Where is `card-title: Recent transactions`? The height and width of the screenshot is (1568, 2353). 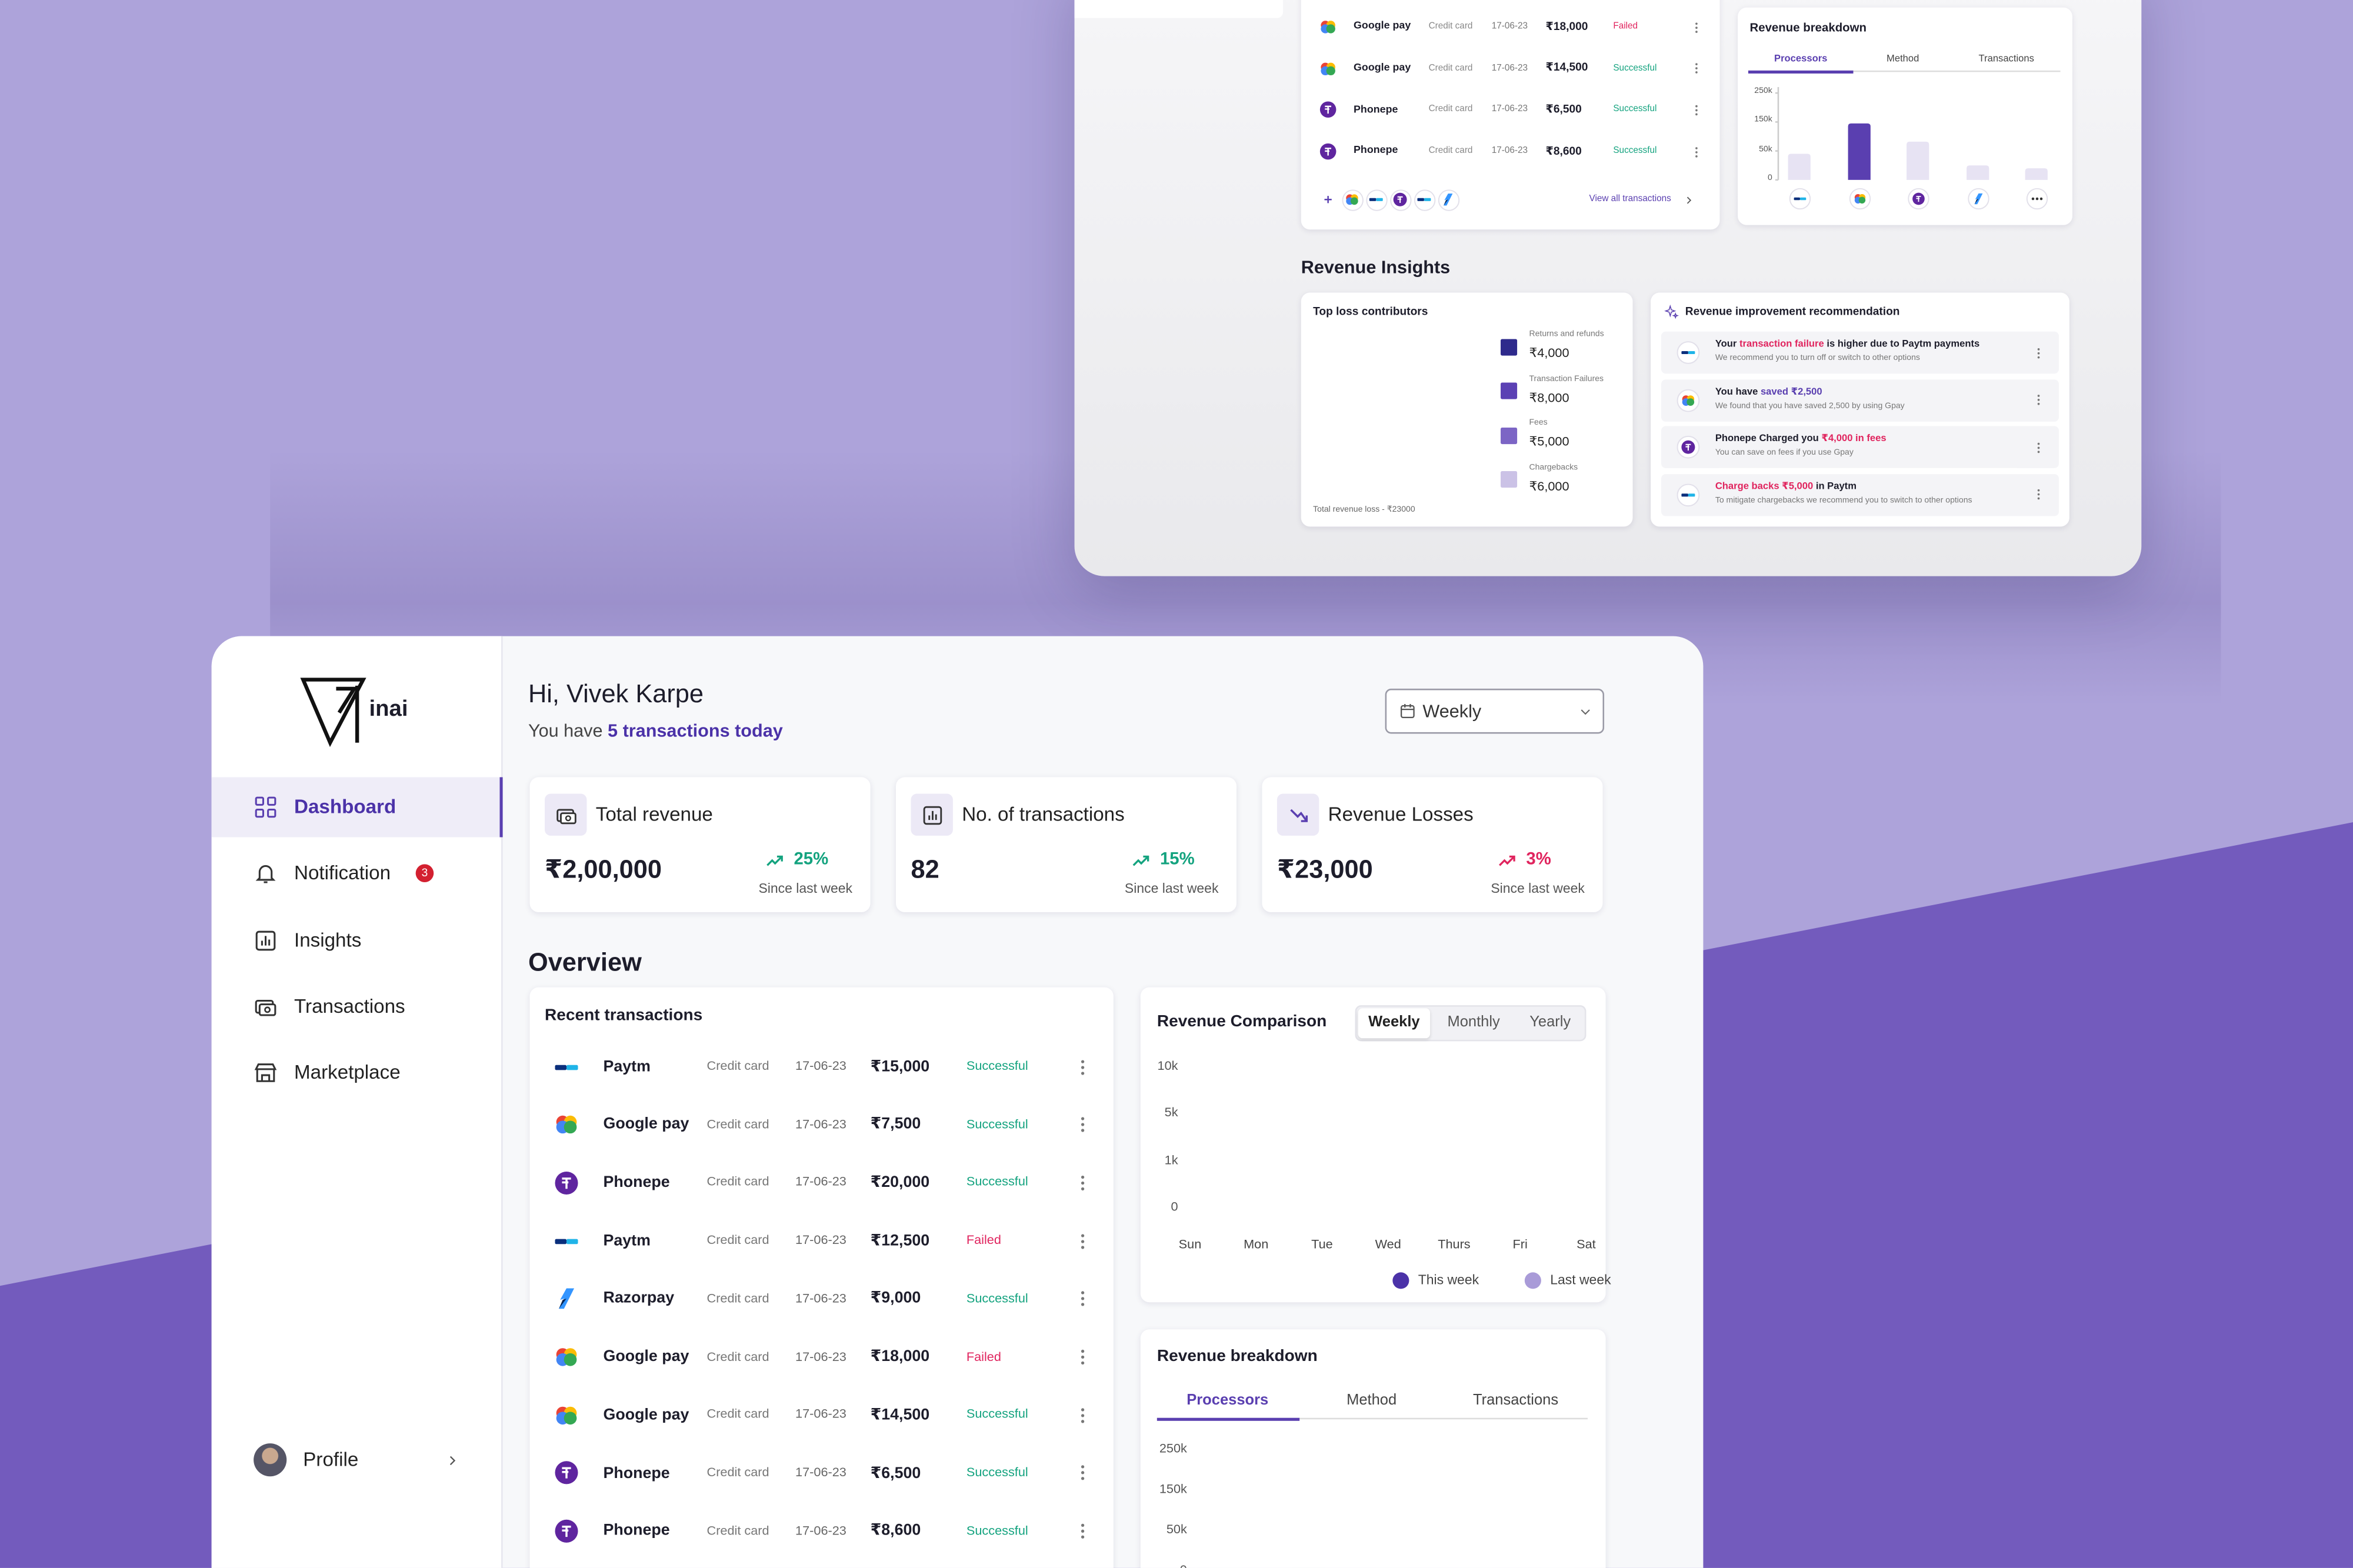
card-title: Recent transactions is located at coordinates (624, 1016).